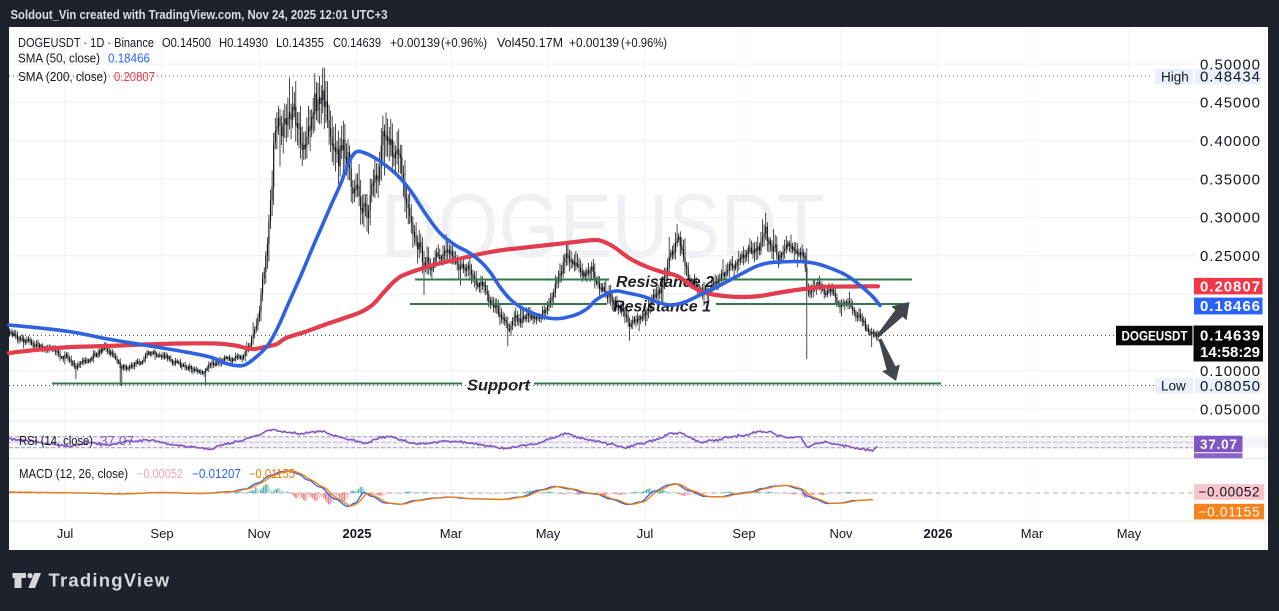  Describe the element at coordinates (62, 77) in the screenshot. I see `svg-text: SMA (200, close)` at that location.